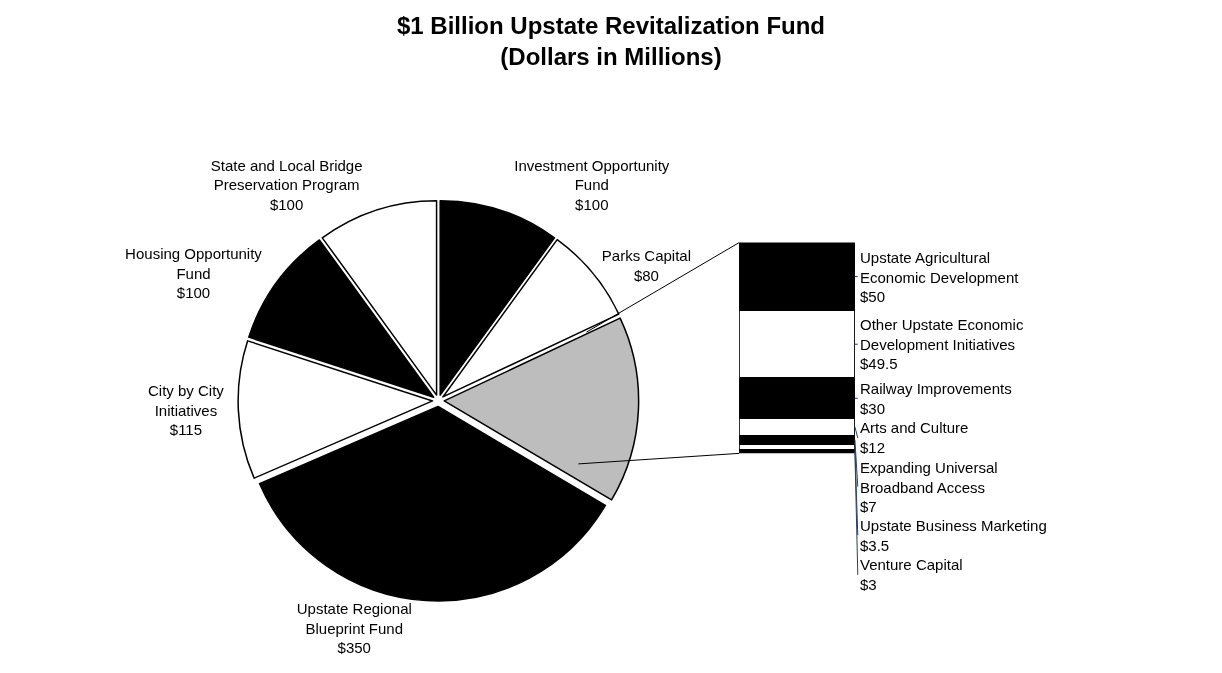  What do you see at coordinates (592, 175) in the screenshot?
I see `slice-label: Investment Opportunity Fund` at bounding box center [592, 175].